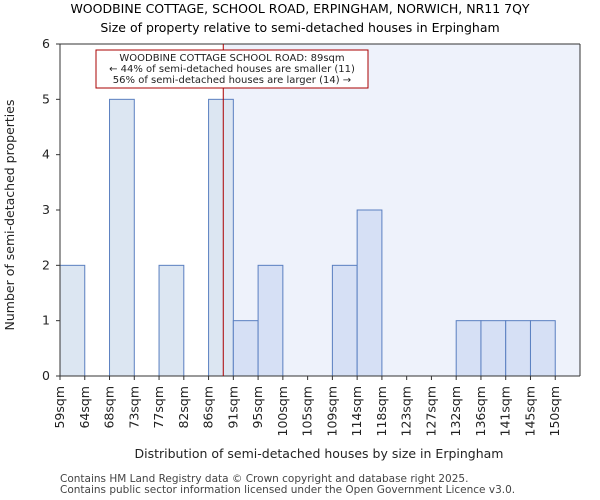 The width and height of the screenshot is (600, 500). What do you see at coordinates (109, 407) in the screenshot?
I see `x-tick-label: 68sqm` at bounding box center [109, 407].